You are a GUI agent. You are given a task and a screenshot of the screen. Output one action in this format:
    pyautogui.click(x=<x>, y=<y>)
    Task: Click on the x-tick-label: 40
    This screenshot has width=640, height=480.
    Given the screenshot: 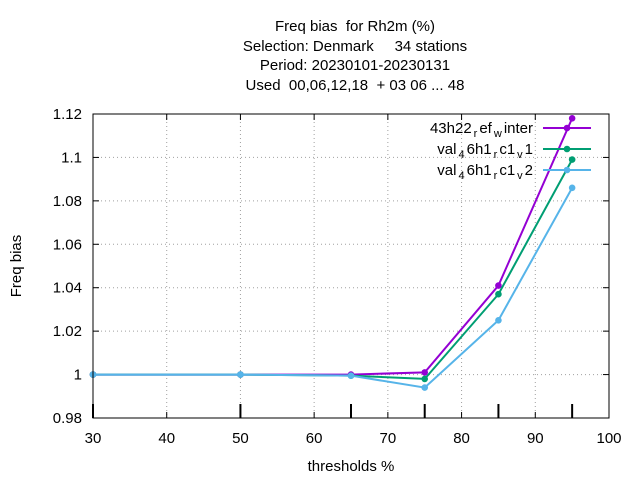 What is the action you would take?
    pyautogui.click(x=166, y=438)
    